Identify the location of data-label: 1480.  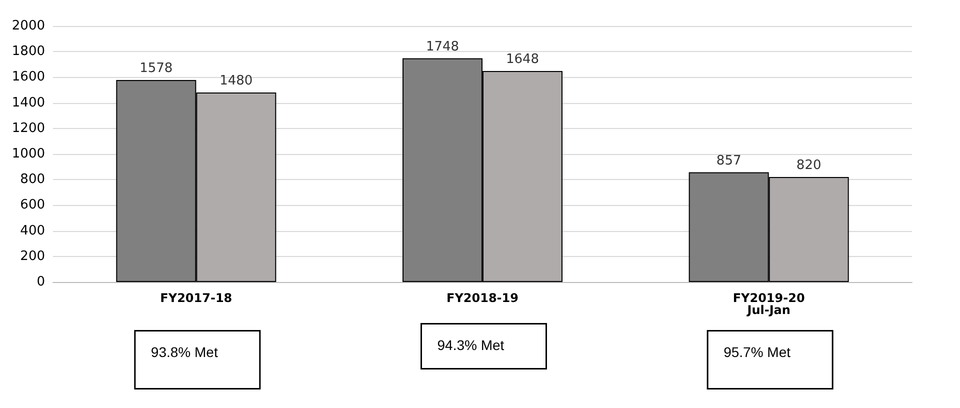
(236, 81).